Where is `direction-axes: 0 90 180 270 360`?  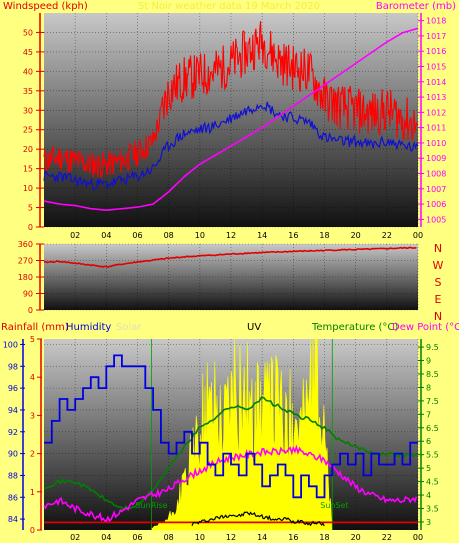 direction-axes: 0 90 180 270 360 is located at coordinates (31, 277).